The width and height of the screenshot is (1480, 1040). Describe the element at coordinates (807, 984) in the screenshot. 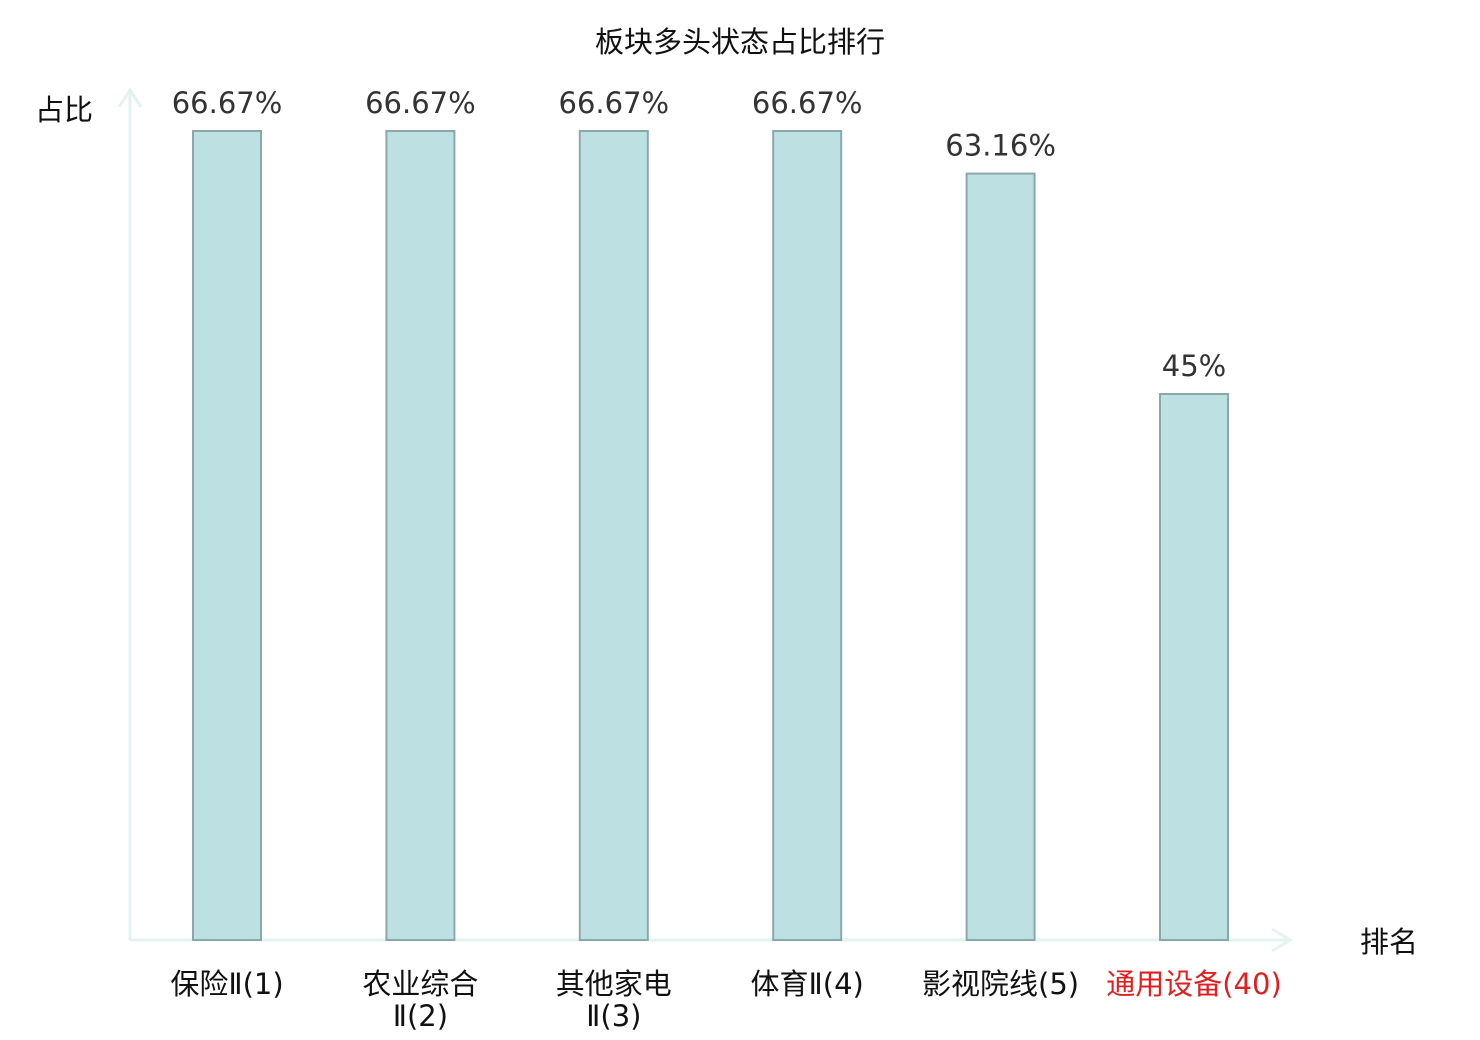

I see `category-label-4: 体育Ⅱ(4)` at that location.